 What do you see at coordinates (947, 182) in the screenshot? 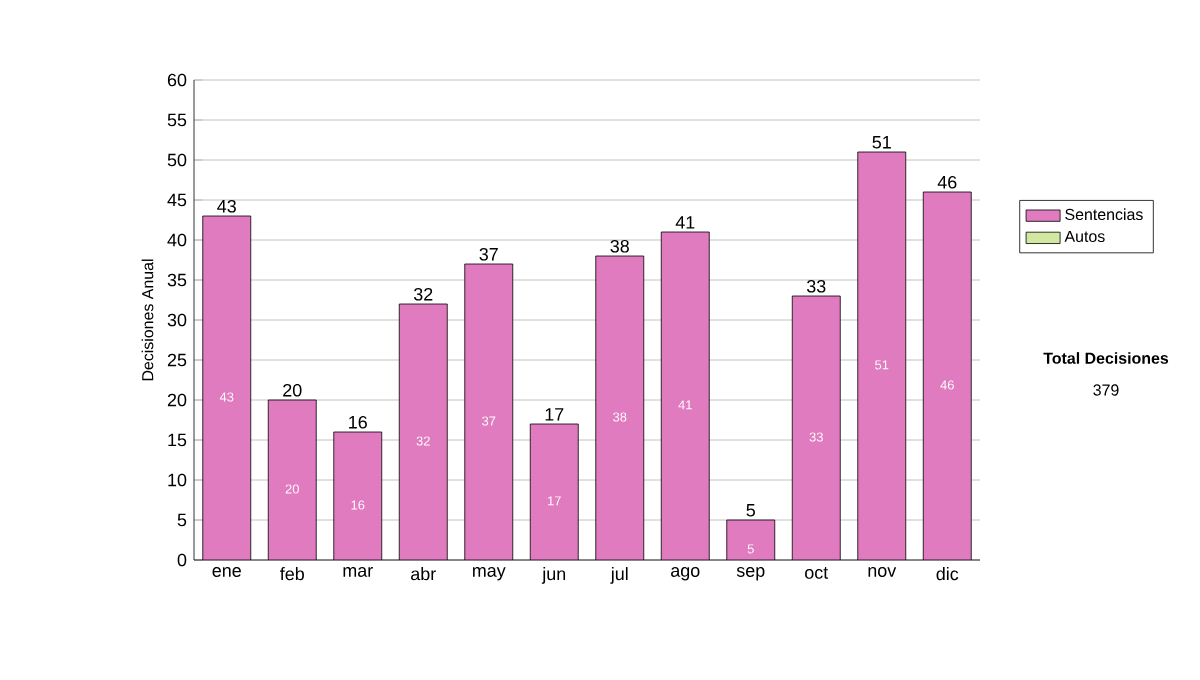
I see `total-label: 46` at bounding box center [947, 182].